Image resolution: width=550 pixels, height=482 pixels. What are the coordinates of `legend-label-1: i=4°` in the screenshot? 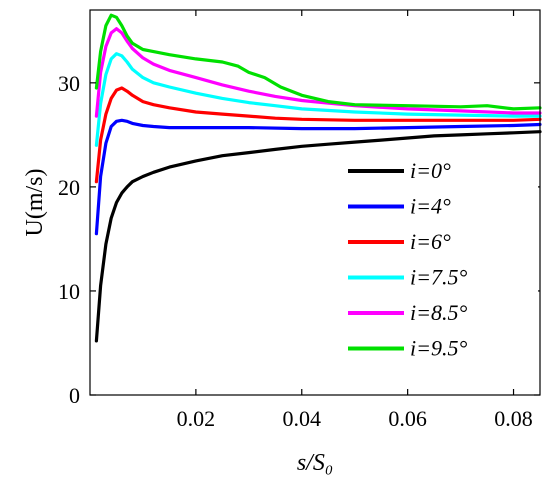 It's located at (430, 206).